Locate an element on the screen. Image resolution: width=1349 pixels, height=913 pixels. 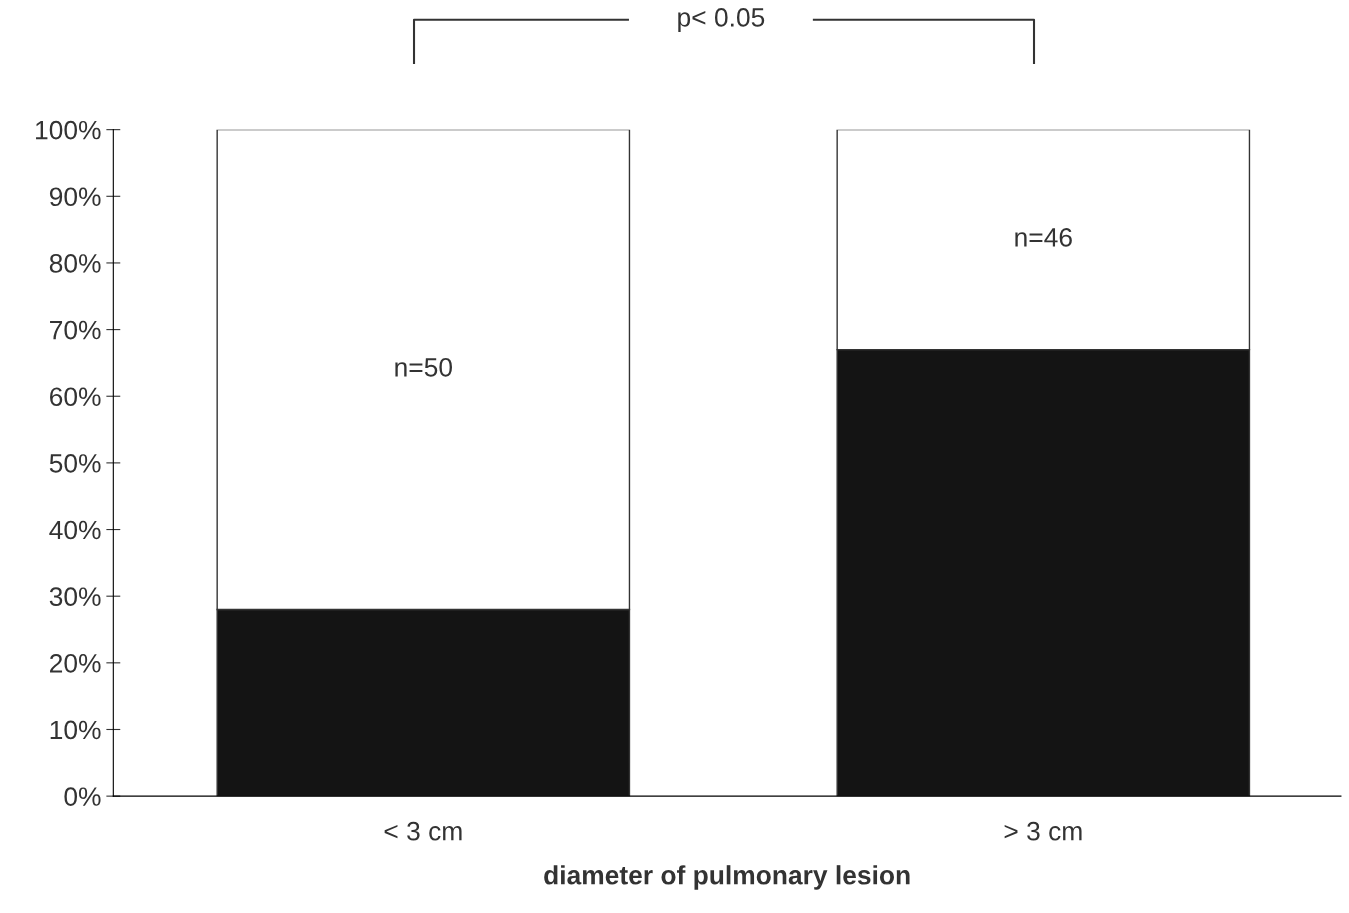
y-tick-label: 10% is located at coordinates (75, 730).